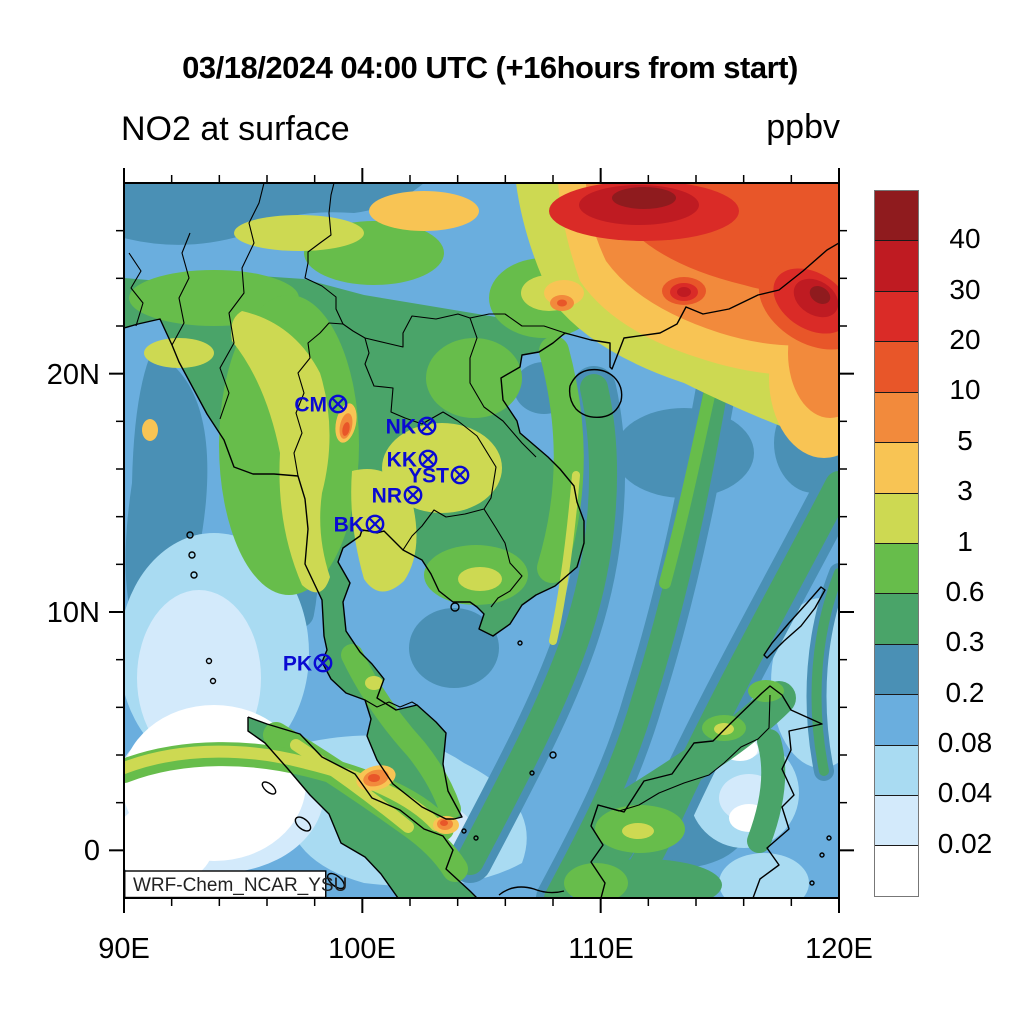 This screenshot has width=1024, height=1024. I want to click on colorbar-label: 1, so click(965, 541).